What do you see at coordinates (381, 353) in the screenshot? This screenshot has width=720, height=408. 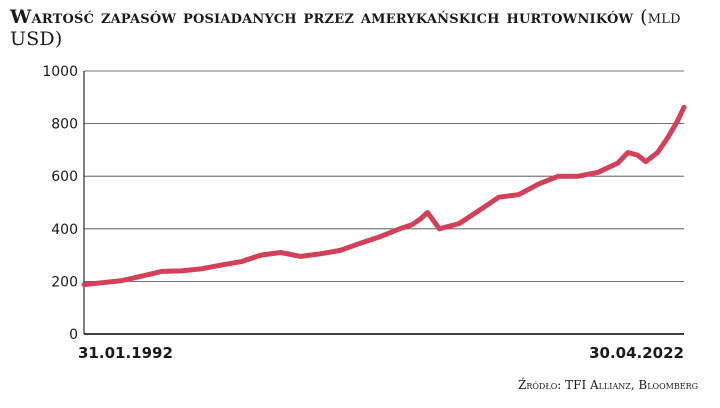 I see `x-tick-labels: 31.01.1992 30.04.2022` at bounding box center [381, 353].